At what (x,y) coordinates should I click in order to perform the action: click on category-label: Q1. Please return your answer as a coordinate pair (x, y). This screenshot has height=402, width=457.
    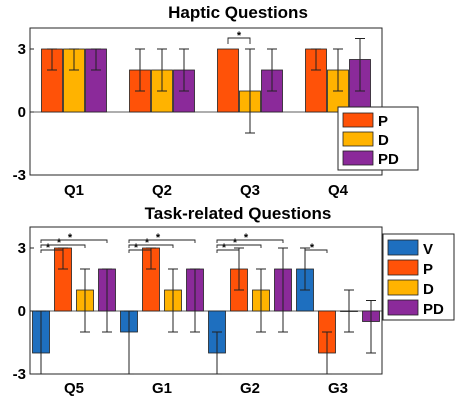
    Looking at the image, I should click on (74, 190).